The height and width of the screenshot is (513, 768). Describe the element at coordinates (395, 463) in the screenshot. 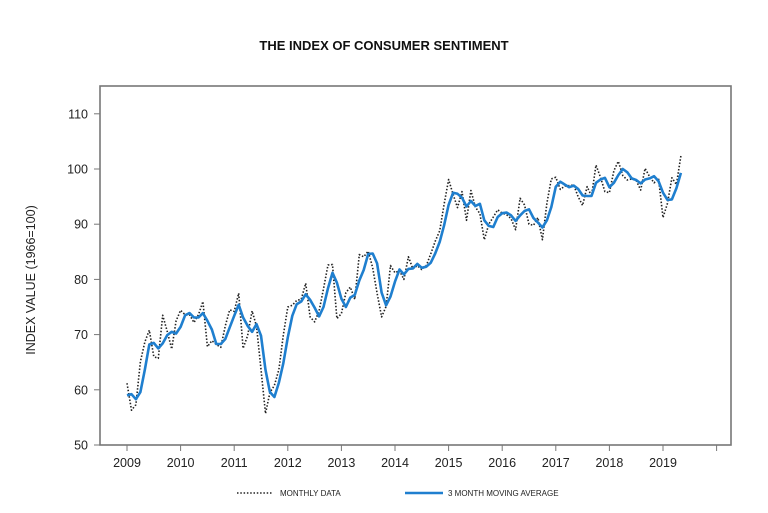

I see `x-tick-label: 2014` at that location.